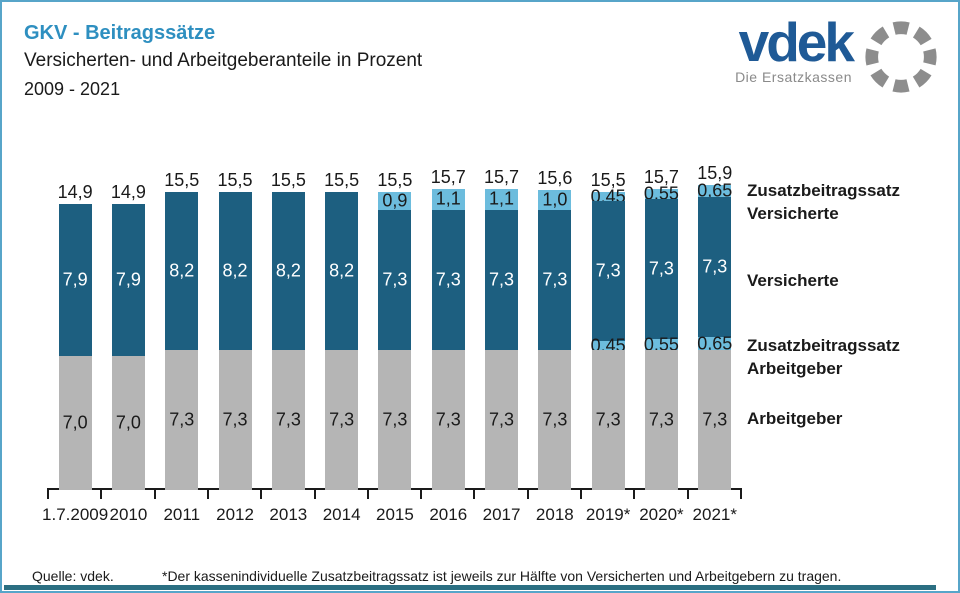 This screenshot has width=960, height=593. Describe the element at coordinates (608, 330) in the screenshot. I see `bar-2019: 15,5 0,45 7,3 0,45 7,3` at that location.